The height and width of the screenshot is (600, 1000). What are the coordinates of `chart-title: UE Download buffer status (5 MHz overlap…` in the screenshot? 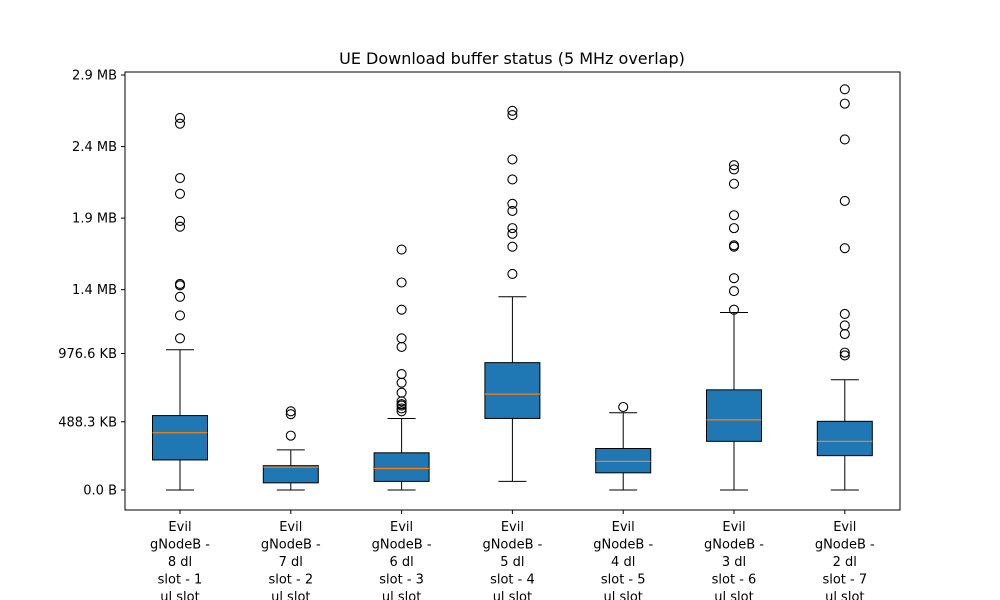 It's located at (512, 58).